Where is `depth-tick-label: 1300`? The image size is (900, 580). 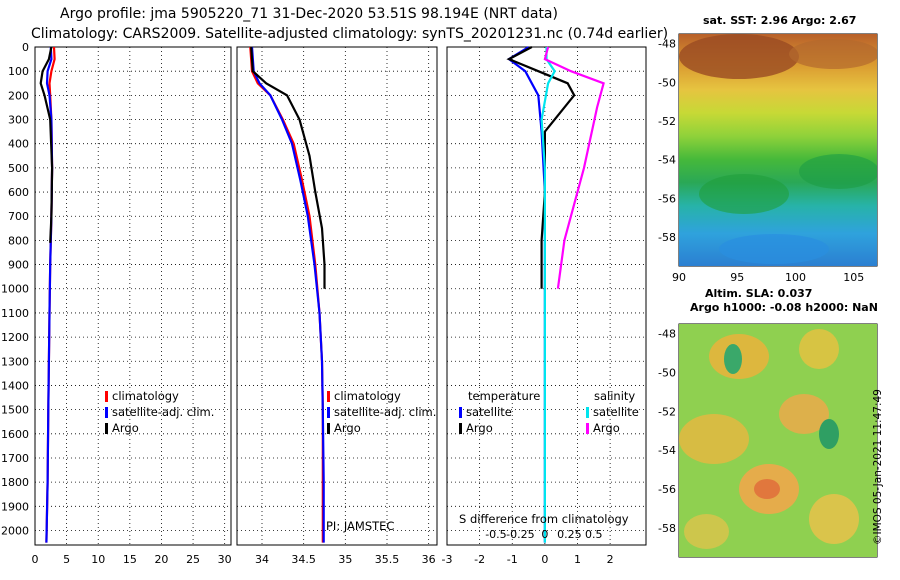
depth-tick-label: 1300 is located at coordinates (15, 361).